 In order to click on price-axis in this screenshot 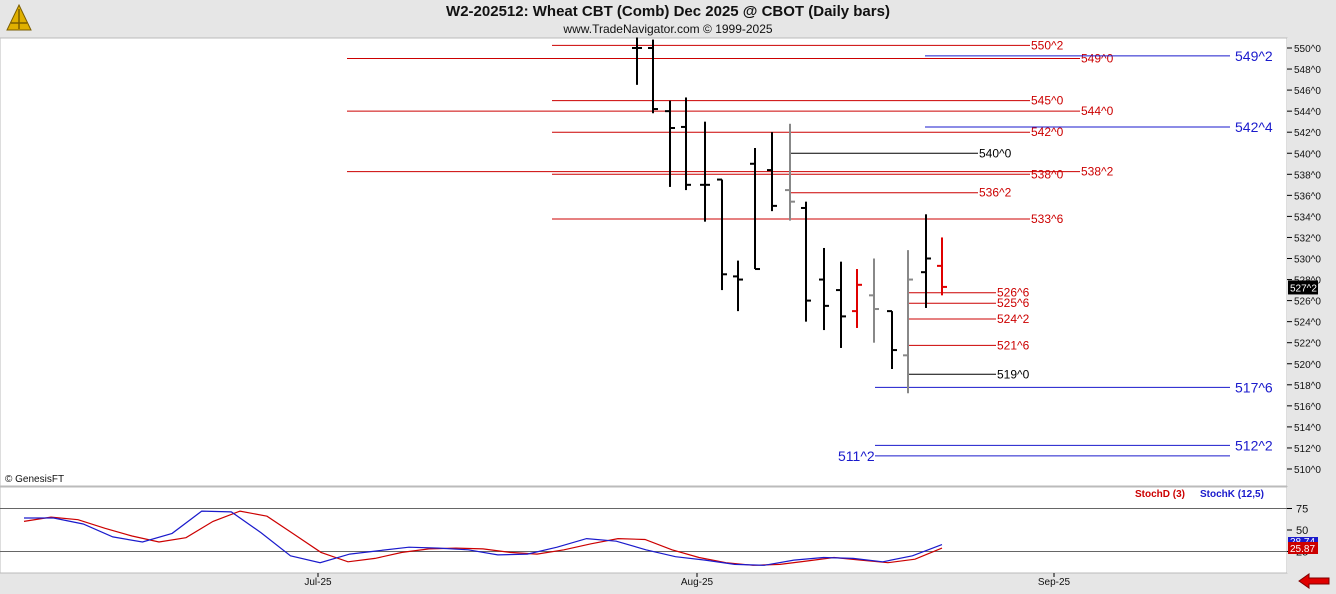, I will do `click(1311, 262)`.